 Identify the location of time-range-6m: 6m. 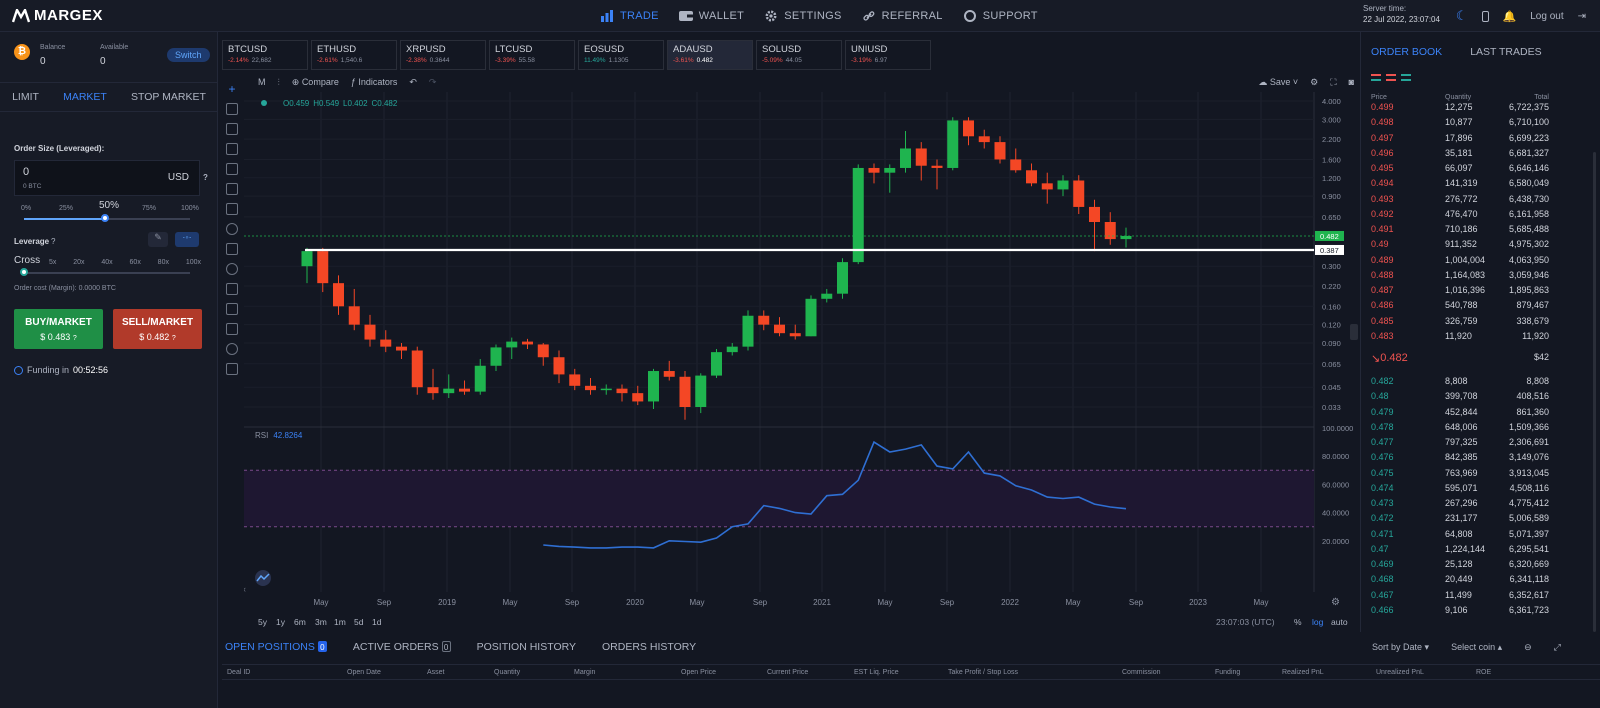
(300, 622).